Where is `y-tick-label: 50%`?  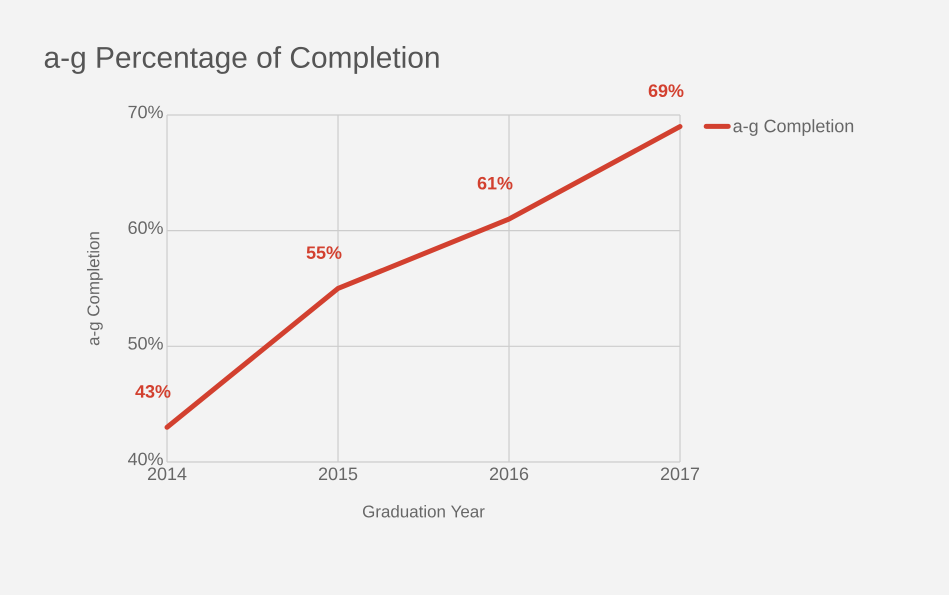 y-tick-label: 50% is located at coordinates (145, 343).